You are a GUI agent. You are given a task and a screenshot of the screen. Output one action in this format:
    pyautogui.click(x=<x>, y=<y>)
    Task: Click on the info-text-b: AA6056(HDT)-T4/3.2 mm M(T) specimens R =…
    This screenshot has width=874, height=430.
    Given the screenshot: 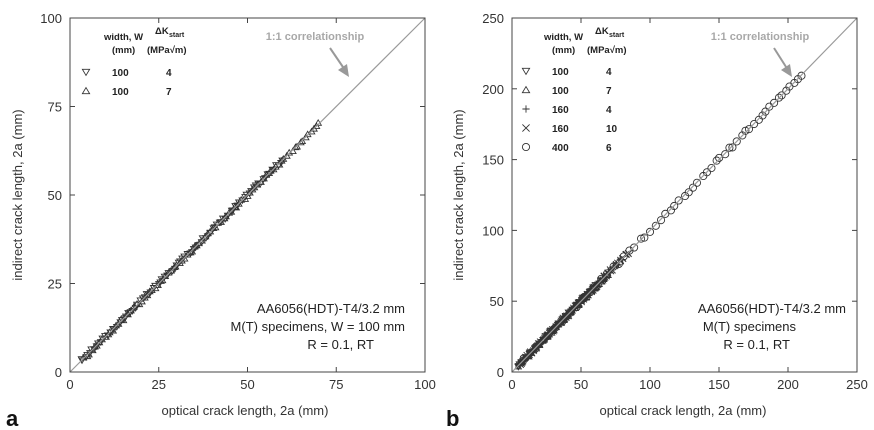 What is the action you would take?
    pyautogui.click(x=772, y=326)
    